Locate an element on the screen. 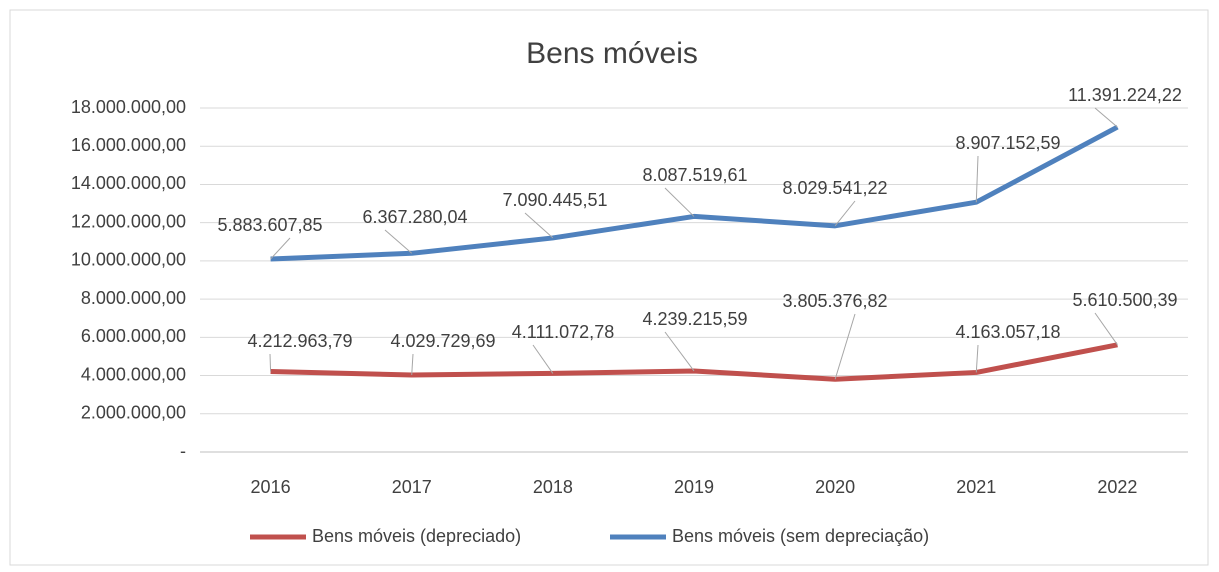 This screenshot has height=572, width=1219. data-label: 4.163.057,18 is located at coordinates (1007, 332).